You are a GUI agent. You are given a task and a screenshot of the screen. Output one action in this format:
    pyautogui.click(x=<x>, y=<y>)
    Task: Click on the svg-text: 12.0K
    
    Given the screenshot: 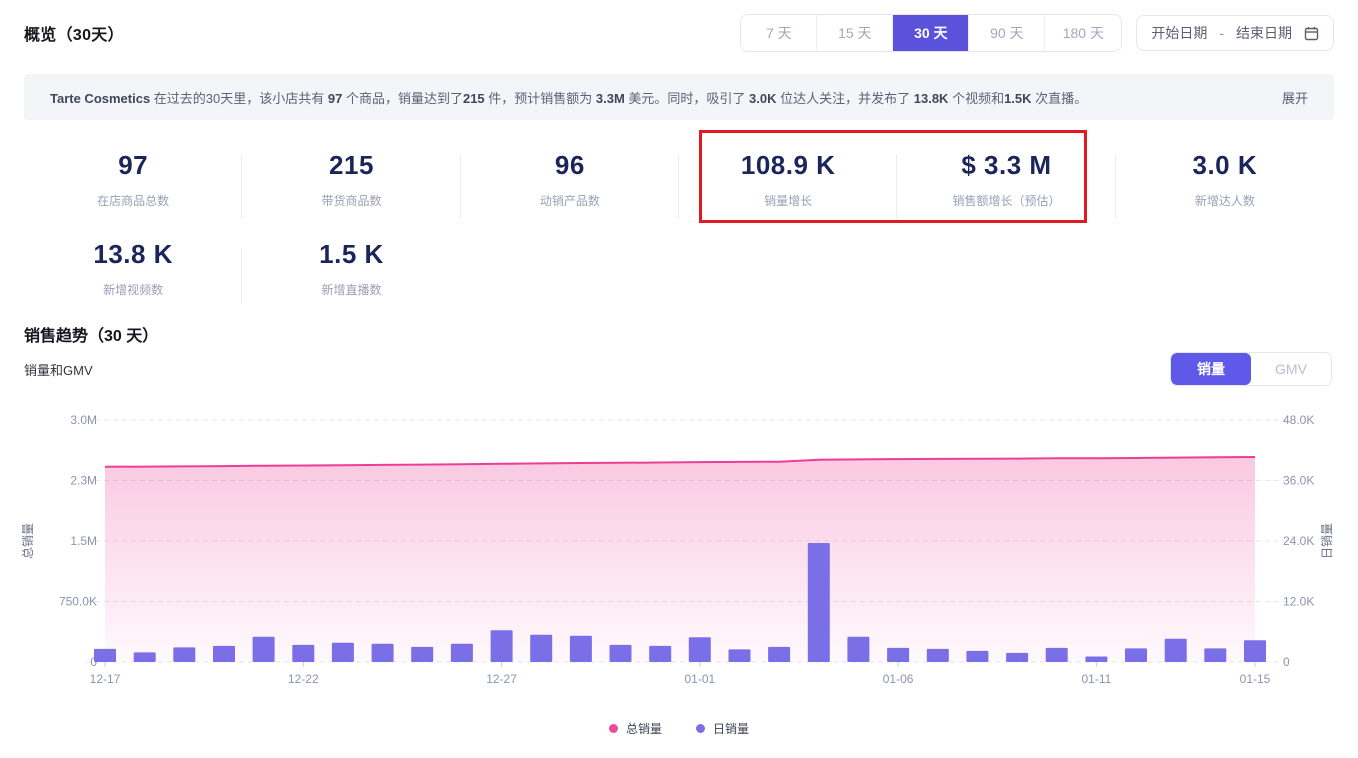 What is the action you would take?
    pyautogui.click(x=1298, y=602)
    